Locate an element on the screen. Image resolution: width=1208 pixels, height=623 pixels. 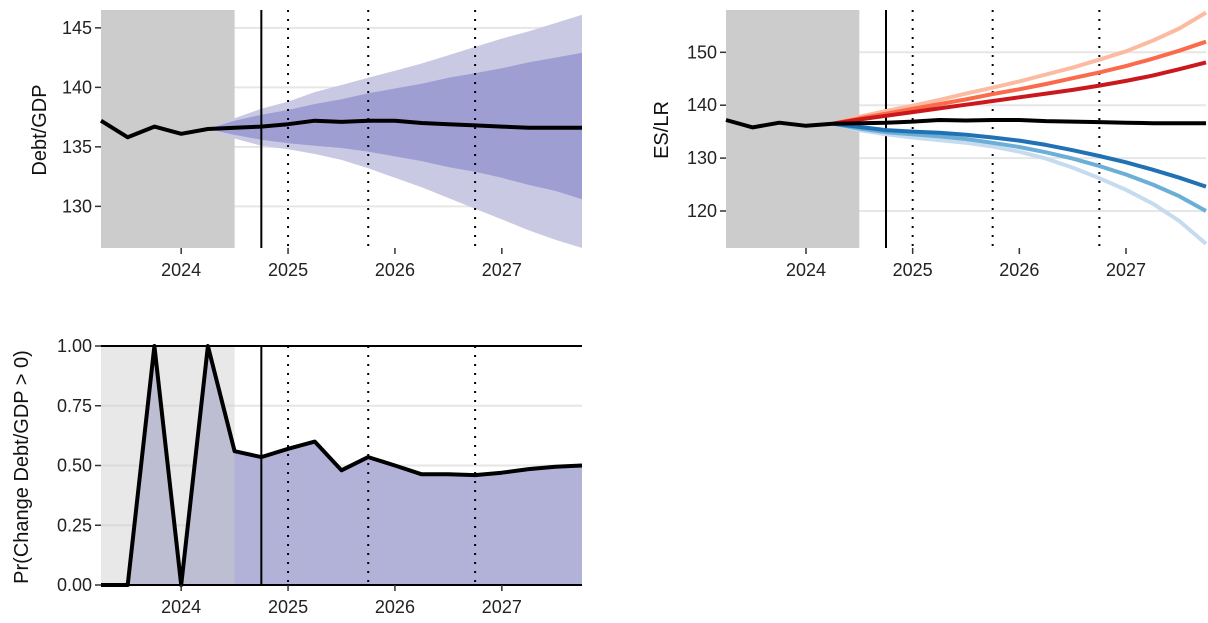
y-tick-label: 0.75 is located at coordinates (74, 406).